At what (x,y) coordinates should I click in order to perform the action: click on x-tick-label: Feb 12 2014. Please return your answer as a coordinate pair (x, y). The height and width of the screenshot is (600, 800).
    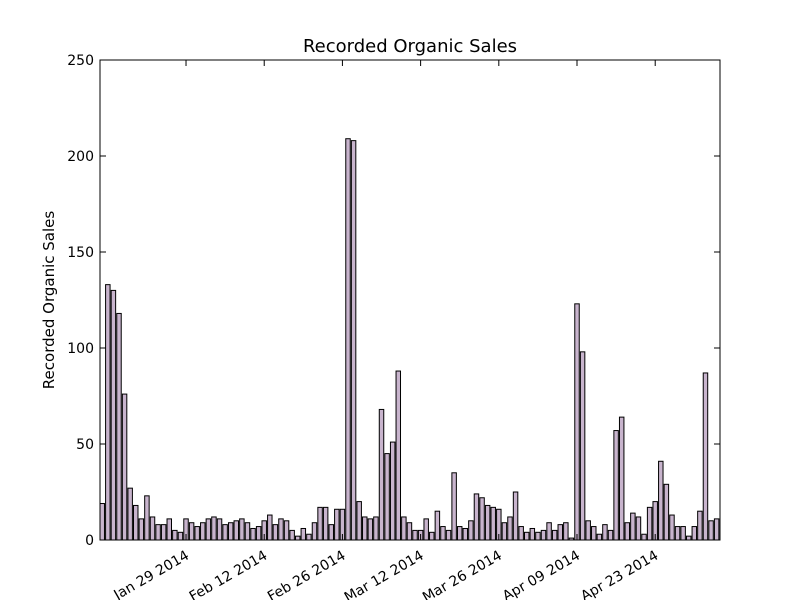
    Looking at the image, I should click on (229, 574).